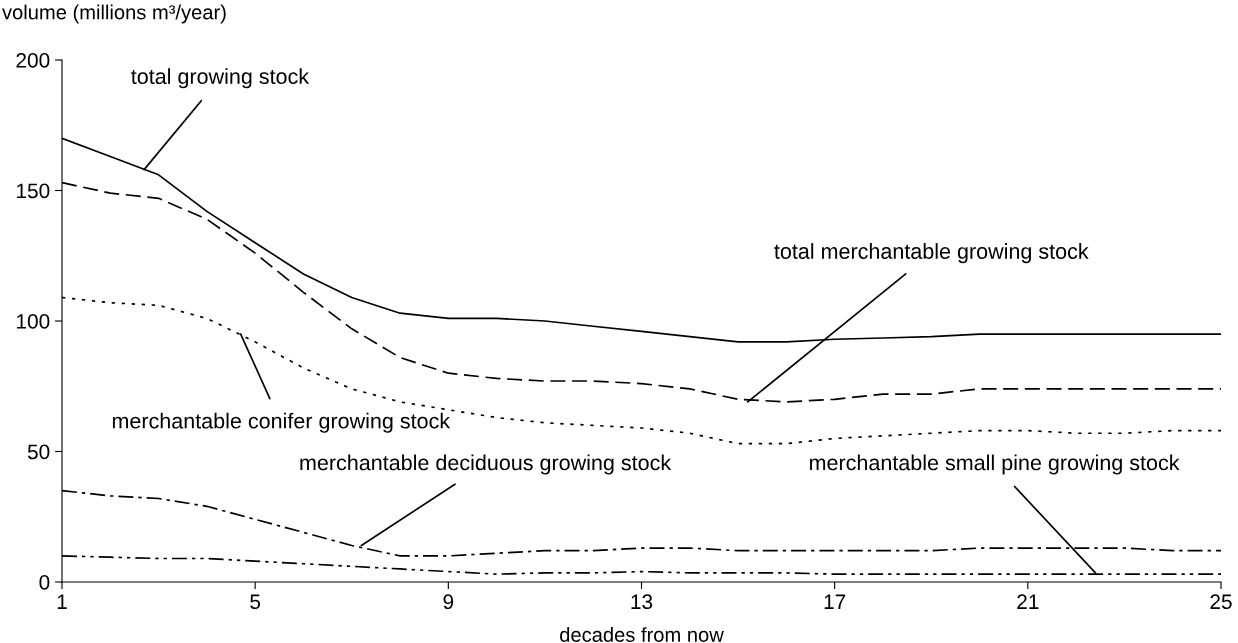 The image size is (1238, 643). I want to click on annotation: merchantable conifer growing stock, so click(281, 422).